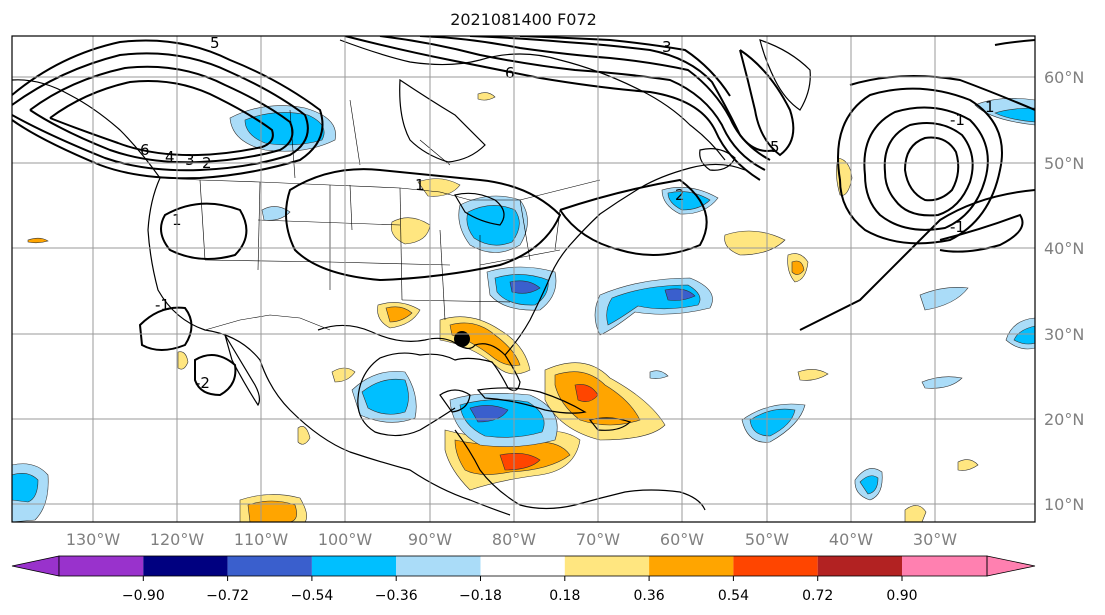  I want to click on colorbar-tick-label: −0.90, so click(143, 596).